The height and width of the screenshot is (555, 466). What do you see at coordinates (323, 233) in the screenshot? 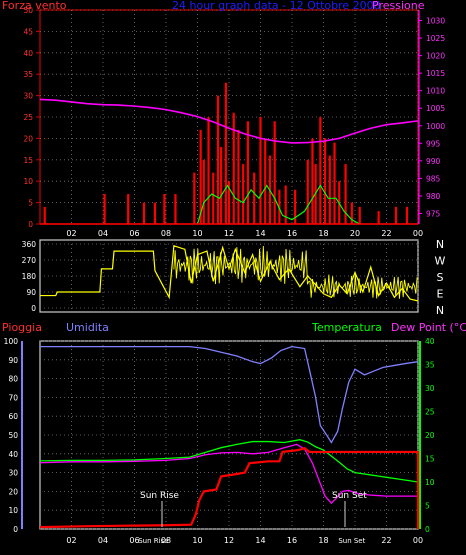
I see `wind-x-tick-label: 18` at bounding box center [323, 233].